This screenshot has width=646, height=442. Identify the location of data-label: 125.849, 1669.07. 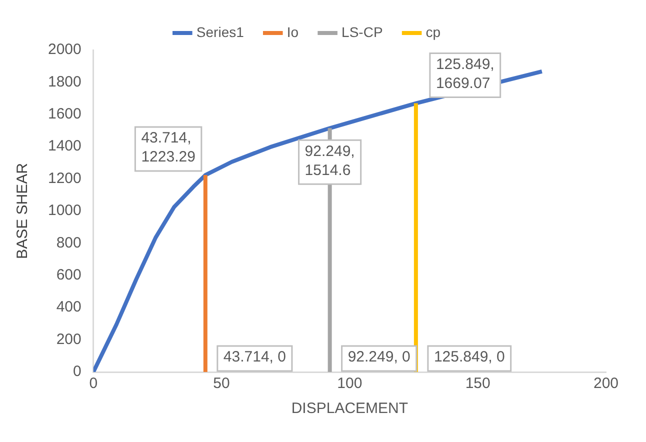
(465, 74).